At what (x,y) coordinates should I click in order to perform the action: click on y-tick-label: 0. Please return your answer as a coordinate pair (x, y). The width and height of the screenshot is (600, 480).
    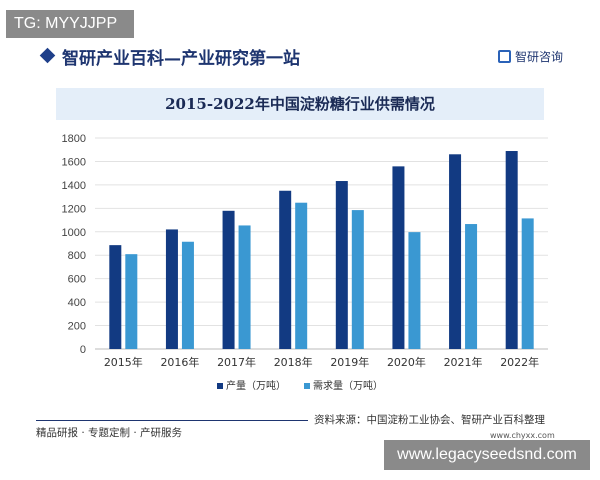
    Looking at the image, I should click on (83, 350).